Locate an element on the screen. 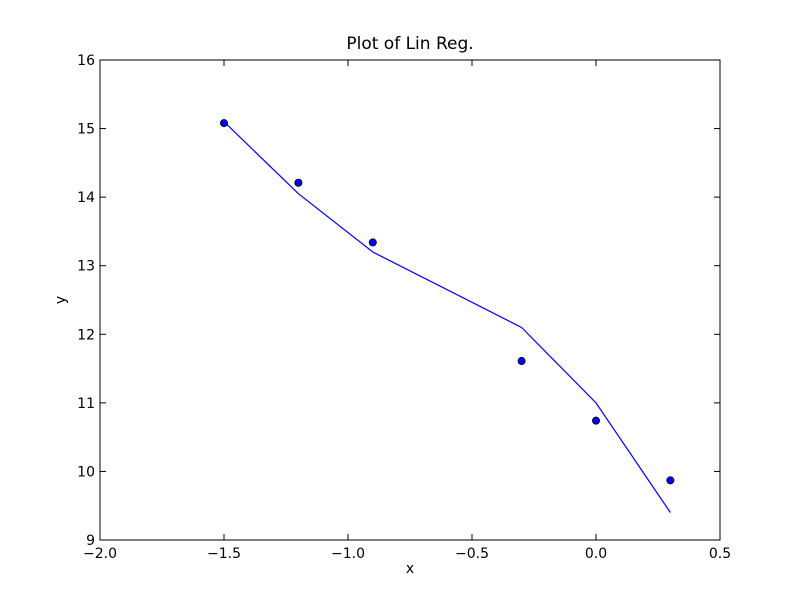 Image resolution: width=800 pixels, height=600 pixels. y-tick-label: 16 is located at coordinates (86, 61).